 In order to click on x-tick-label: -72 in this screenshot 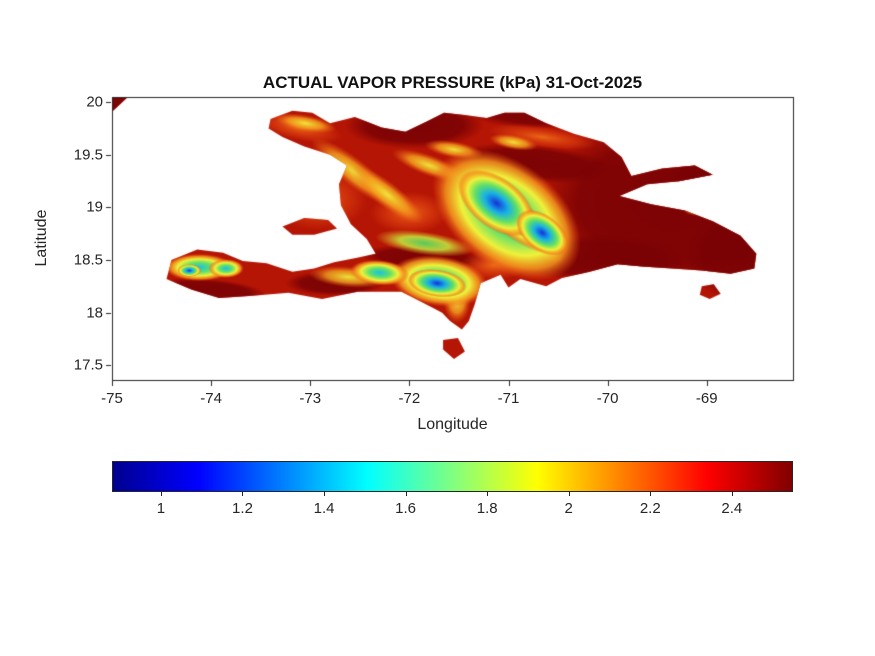, I will do `click(409, 398)`.